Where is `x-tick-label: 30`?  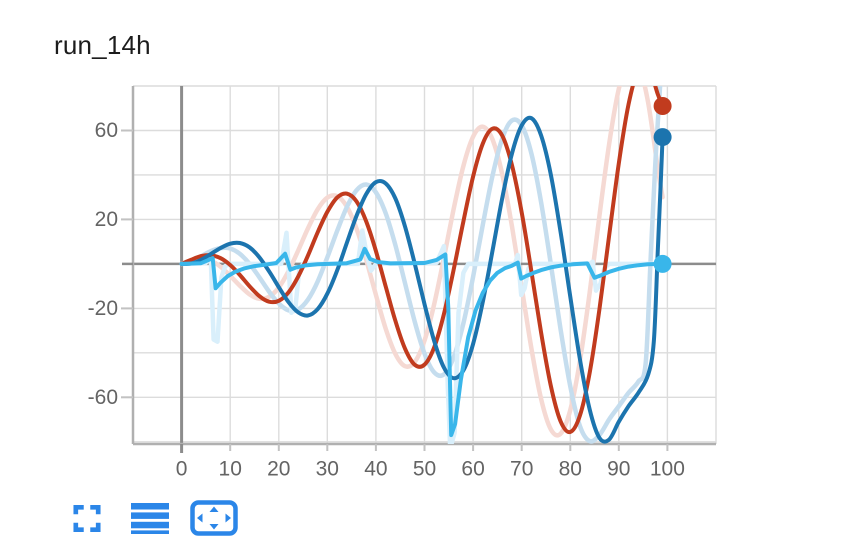 x-tick-label: 30 is located at coordinates (327, 469).